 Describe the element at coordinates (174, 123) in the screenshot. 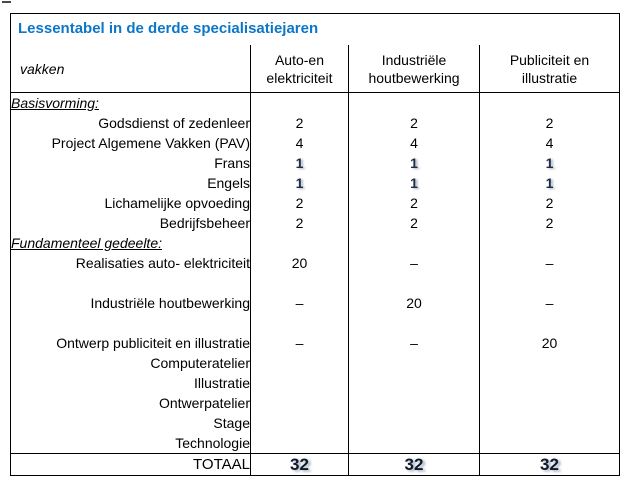

I see `subject-label: Godsdienst of zedenleer` at that location.